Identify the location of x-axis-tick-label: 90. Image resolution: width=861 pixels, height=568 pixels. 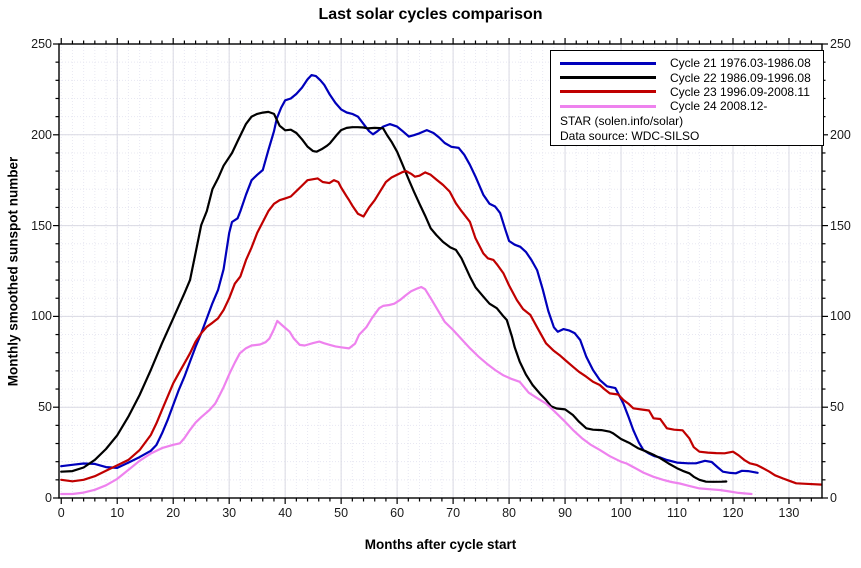
(565, 513).